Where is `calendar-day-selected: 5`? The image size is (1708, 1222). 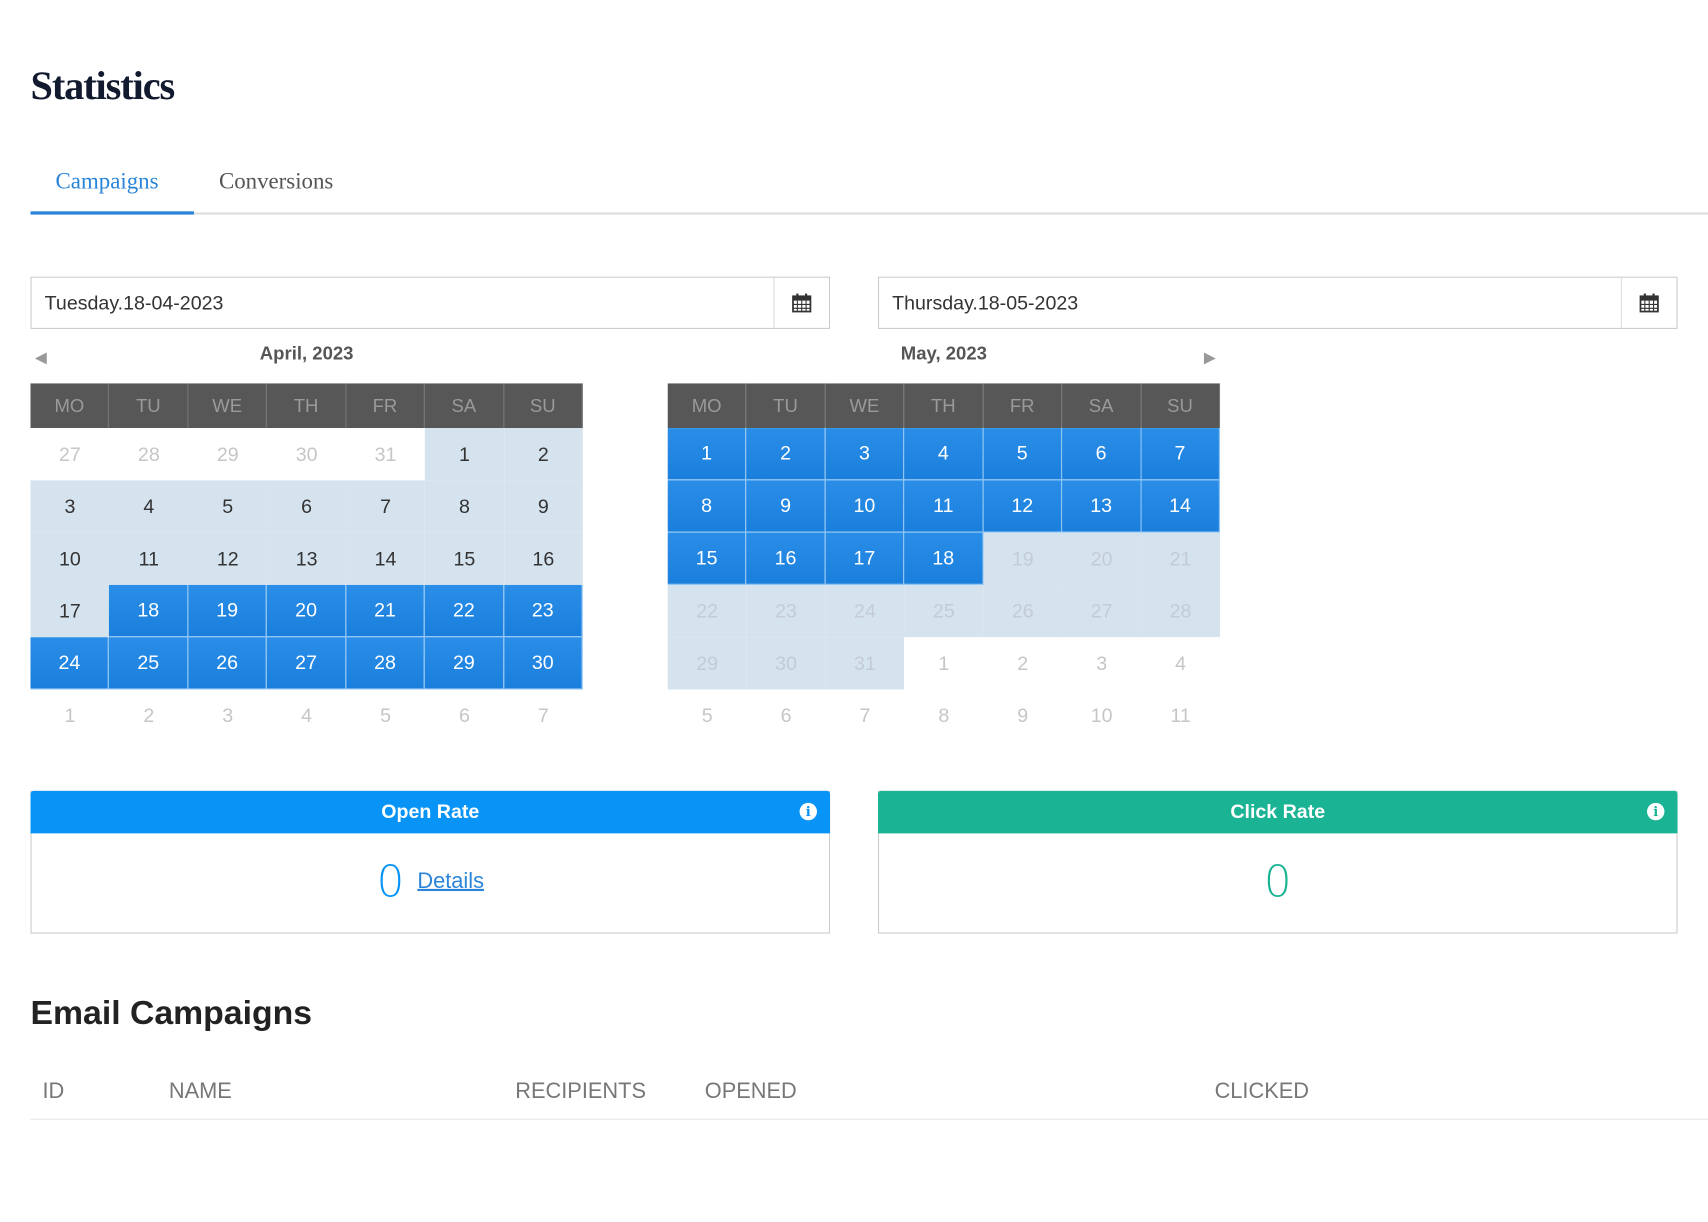 calendar-day-selected: 5 is located at coordinates (1023, 454).